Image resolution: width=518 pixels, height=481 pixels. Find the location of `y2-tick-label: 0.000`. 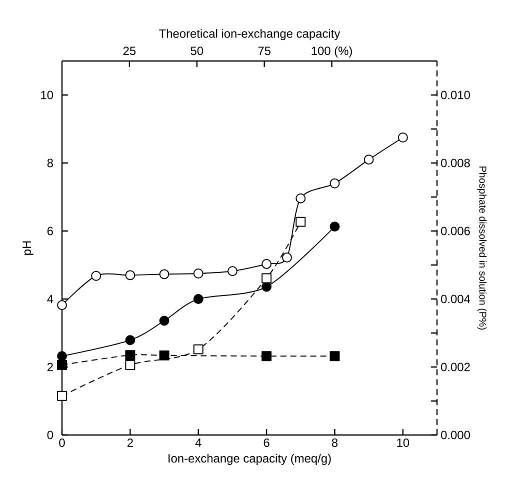

y2-tick-label: 0.000 is located at coordinates (455, 435).